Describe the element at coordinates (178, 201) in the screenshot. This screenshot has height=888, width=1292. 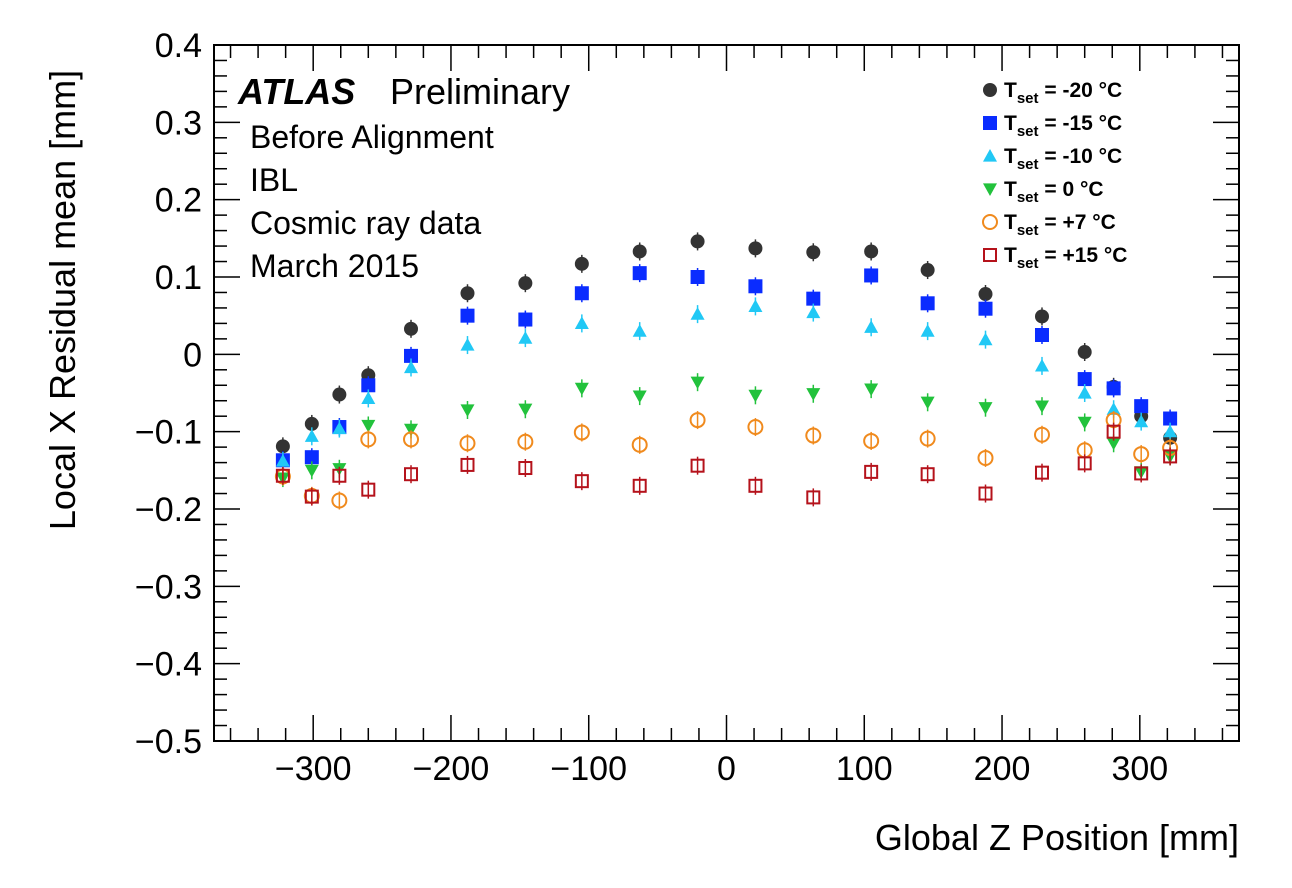
I see `y-tick-label: 0.2` at that location.